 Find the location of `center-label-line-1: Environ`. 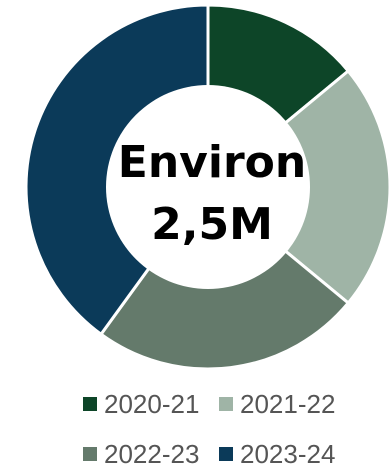

center-label-line-1: Environ is located at coordinates (212, 162).